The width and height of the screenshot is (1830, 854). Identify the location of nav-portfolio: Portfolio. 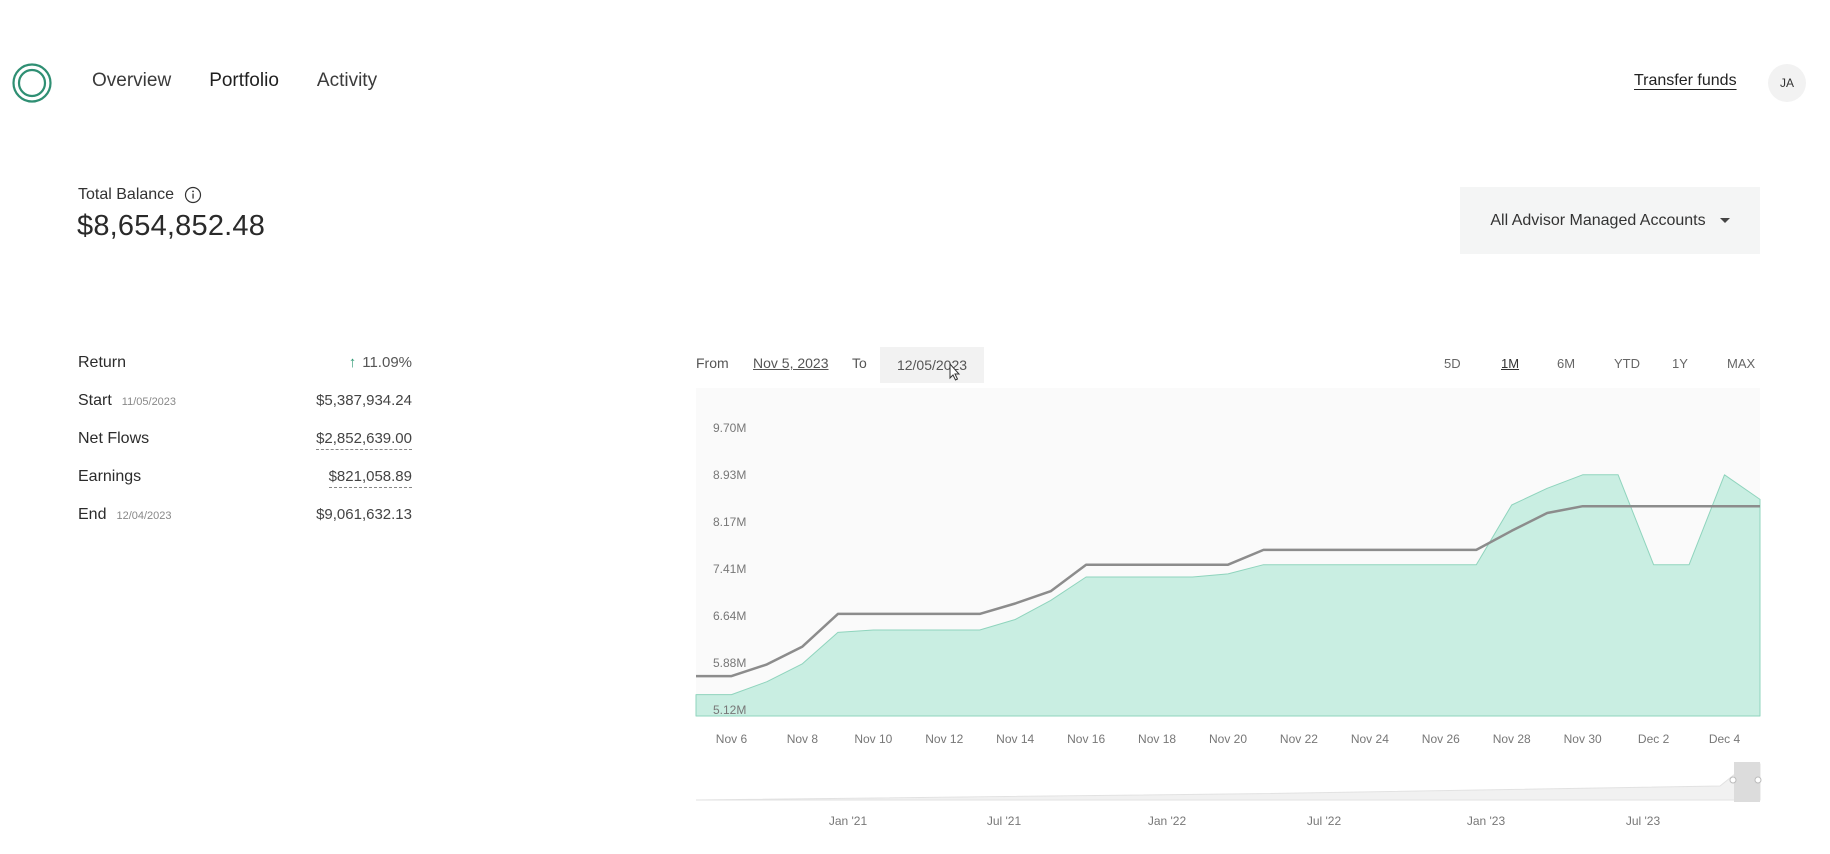
(244, 80).